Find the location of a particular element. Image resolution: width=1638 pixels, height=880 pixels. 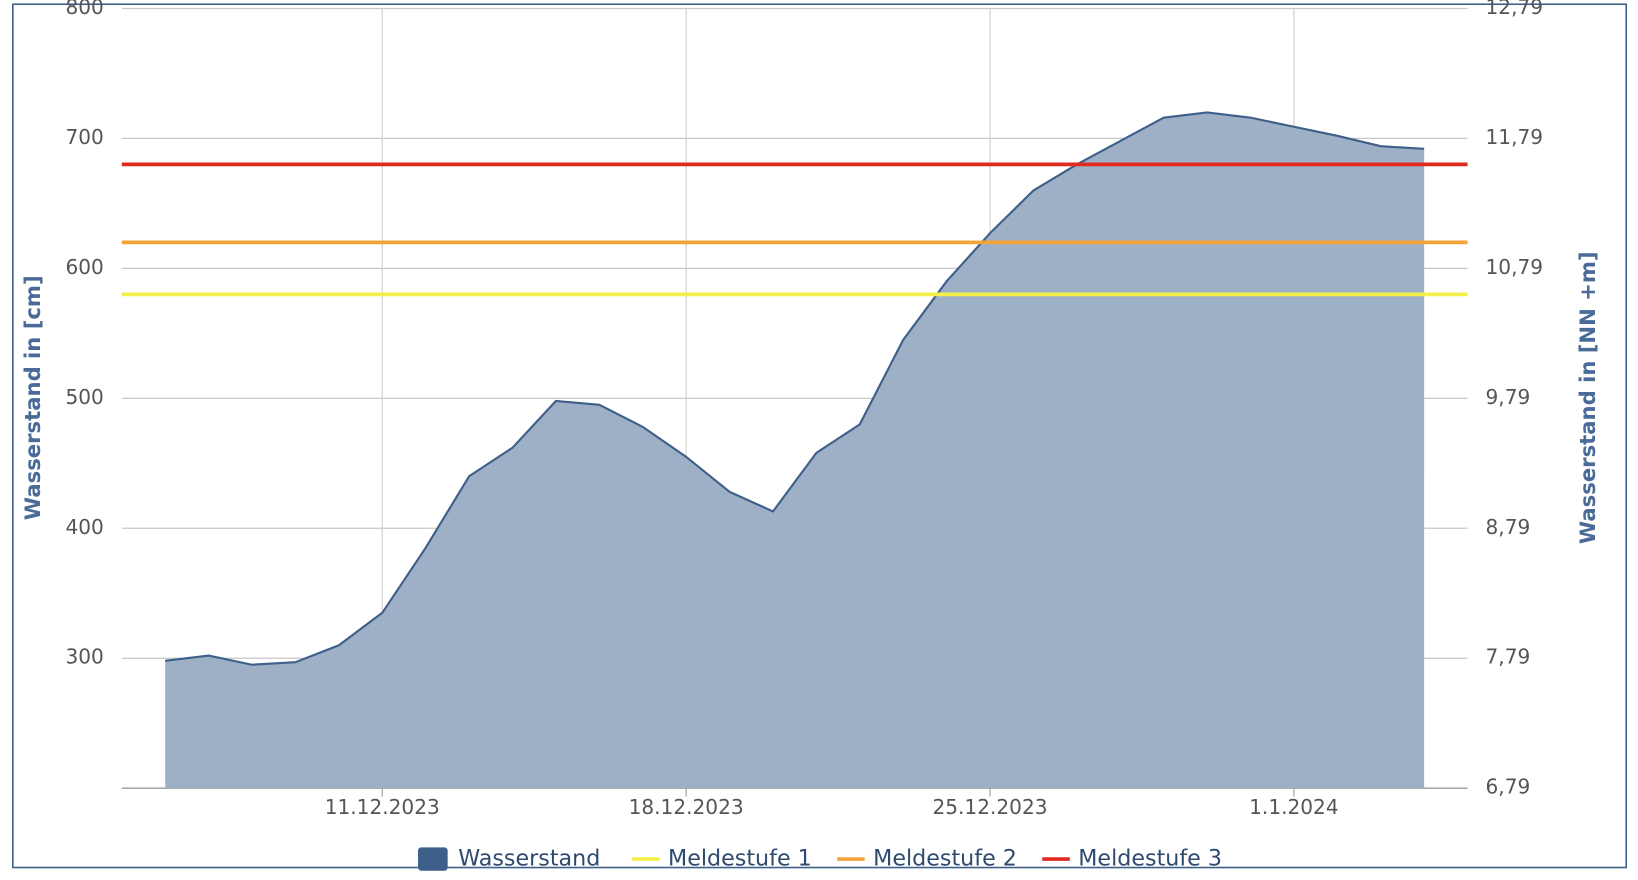

x-tick-label: 25.12.2023 is located at coordinates (989, 807).